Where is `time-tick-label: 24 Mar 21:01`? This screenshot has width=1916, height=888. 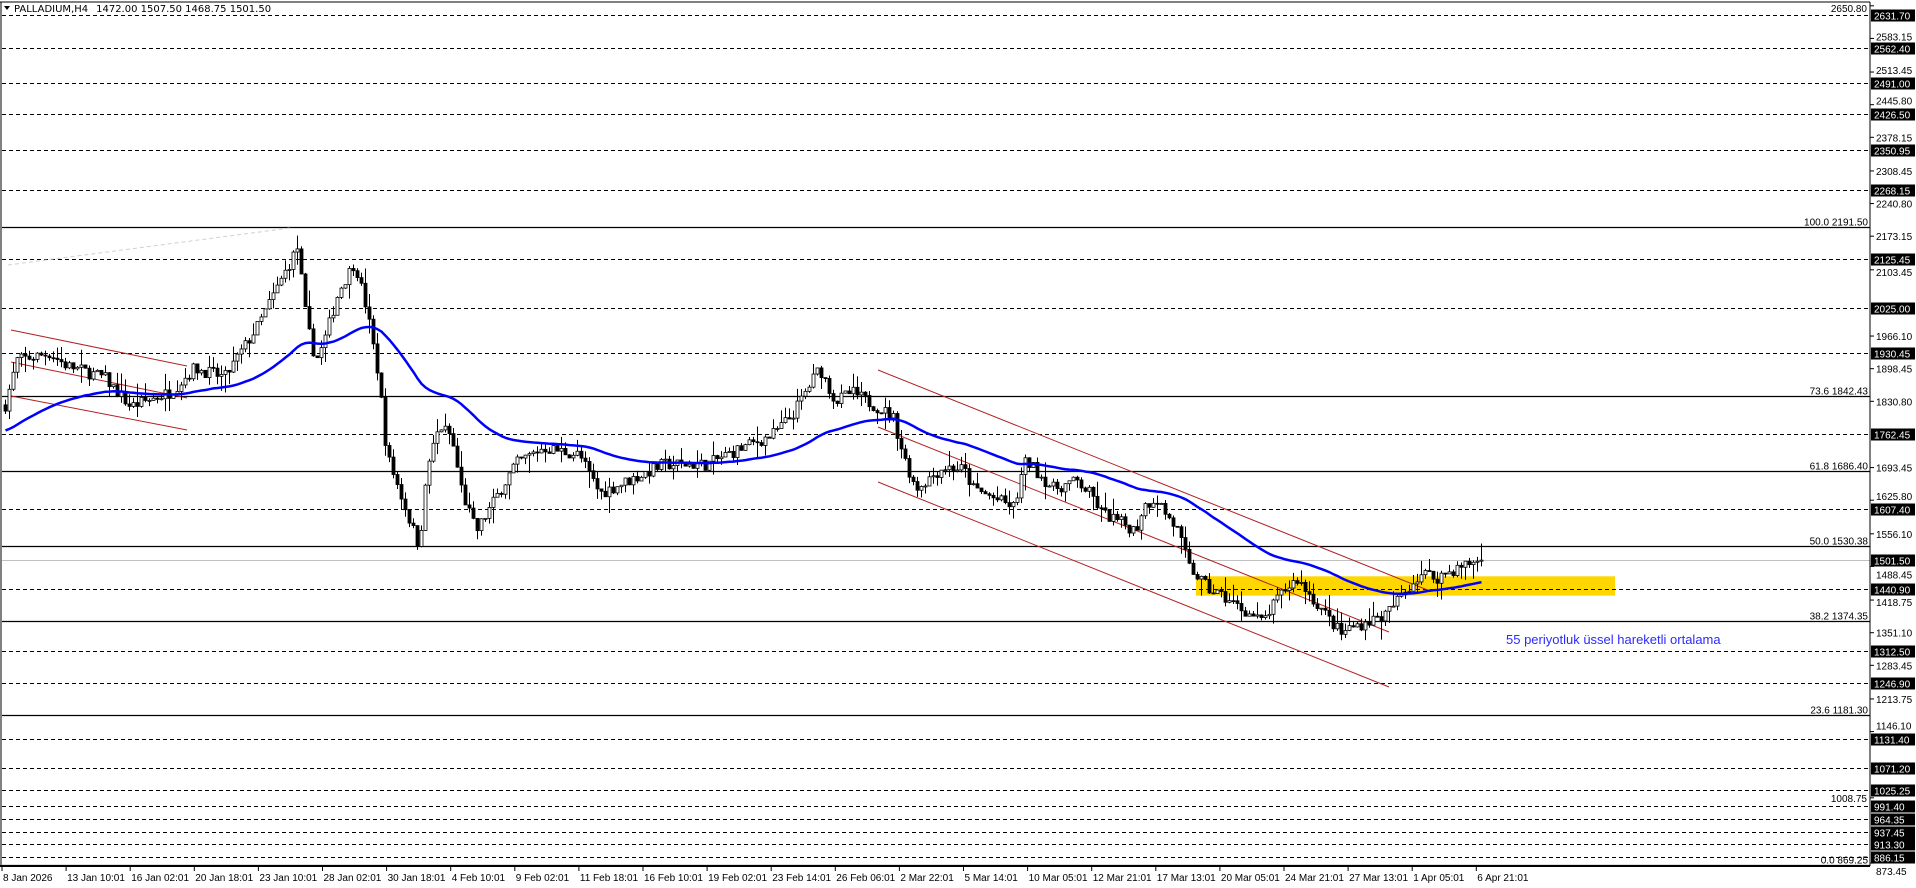
time-tick-label: 24 Mar 21:01 is located at coordinates (1314, 878).